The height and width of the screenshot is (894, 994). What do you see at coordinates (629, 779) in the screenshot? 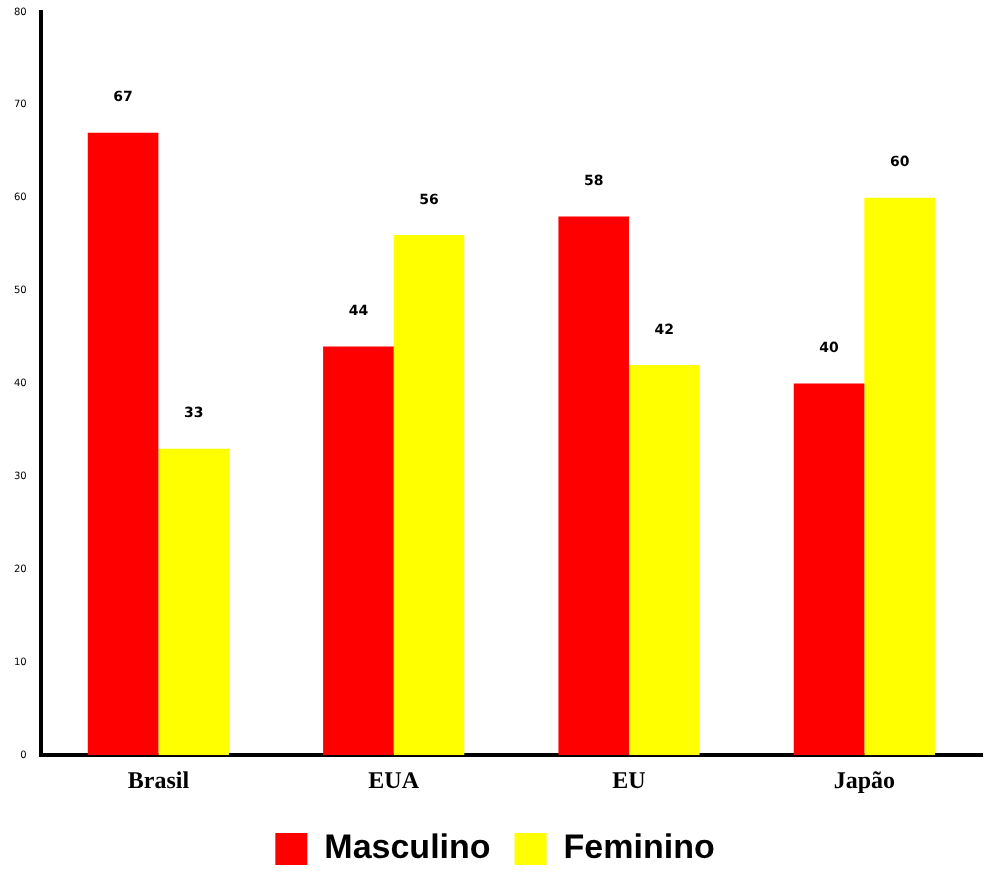
I see `x-tick-label: EU` at bounding box center [629, 779].